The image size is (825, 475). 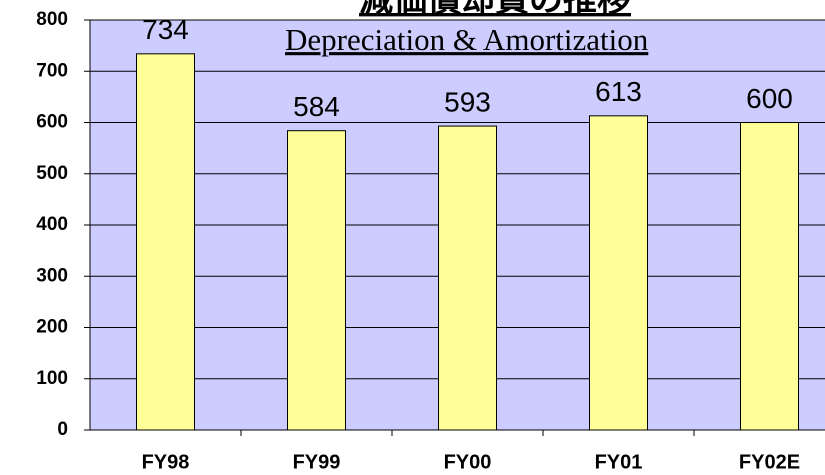 I want to click on x-tick-label: FY02E, so click(x=769, y=462).